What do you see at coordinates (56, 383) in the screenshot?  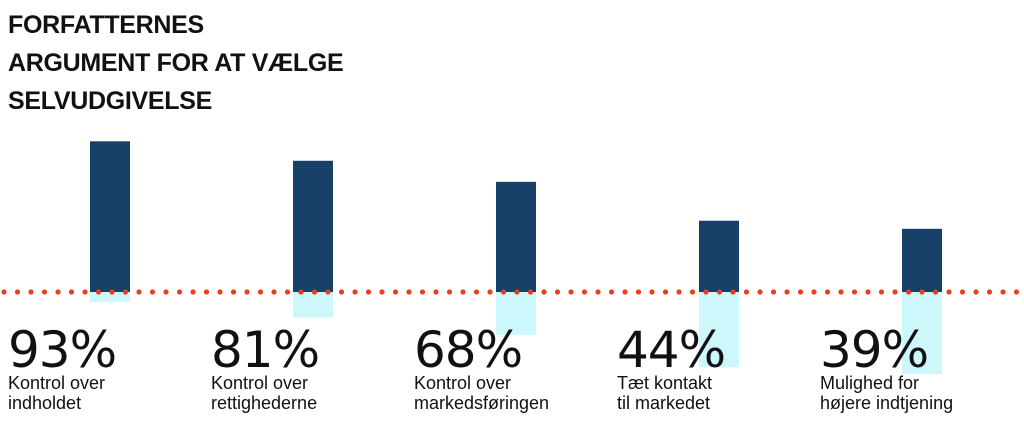 I see `category-caption-1-line-1: Kontrol over` at bounding box center [56, 383].